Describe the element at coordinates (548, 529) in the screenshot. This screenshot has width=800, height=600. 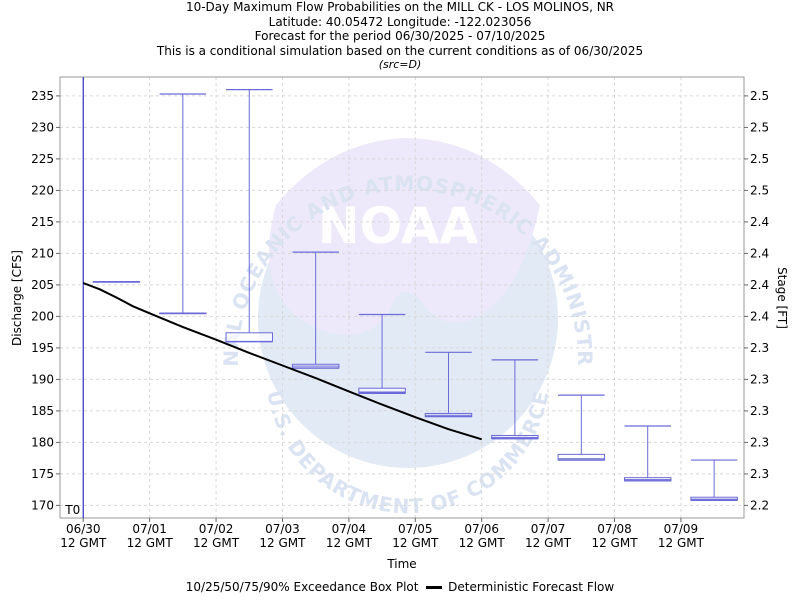
I see `x-tick-date: 07/07` at that location.